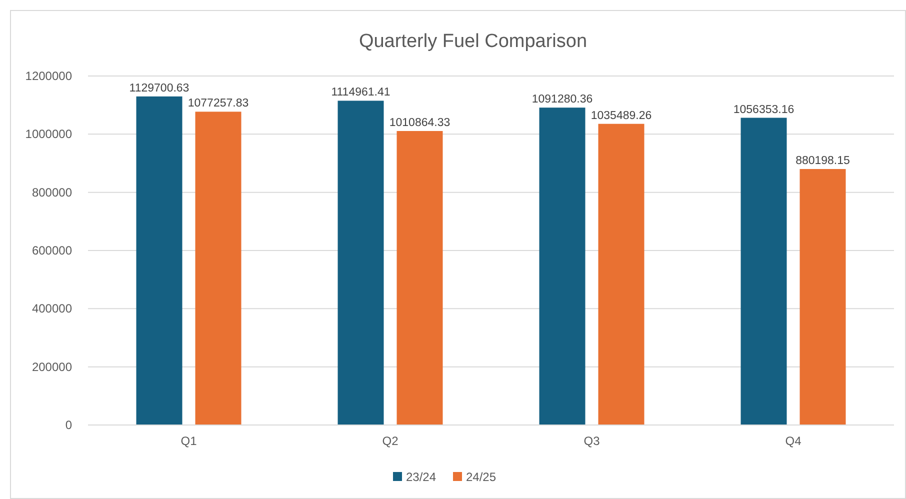 The image size is (906, 499). I want to click on y-tick-label: 0, so click(68, 425).